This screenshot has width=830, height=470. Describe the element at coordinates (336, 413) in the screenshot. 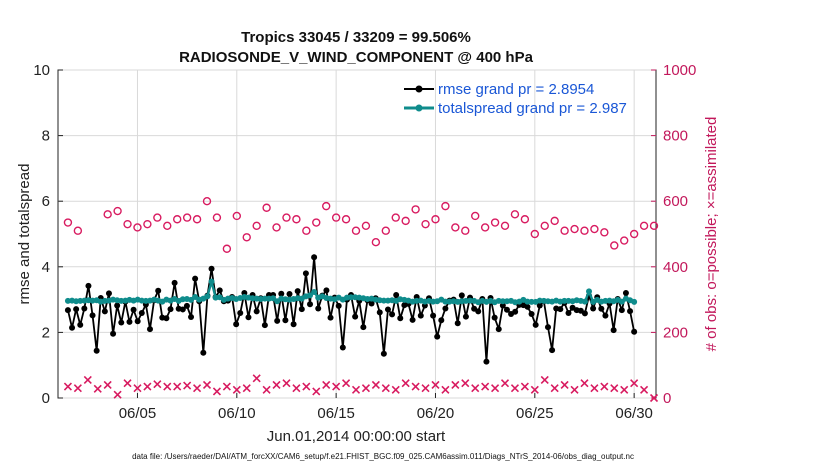

I see `x-tick-label: 06/15` at that location.